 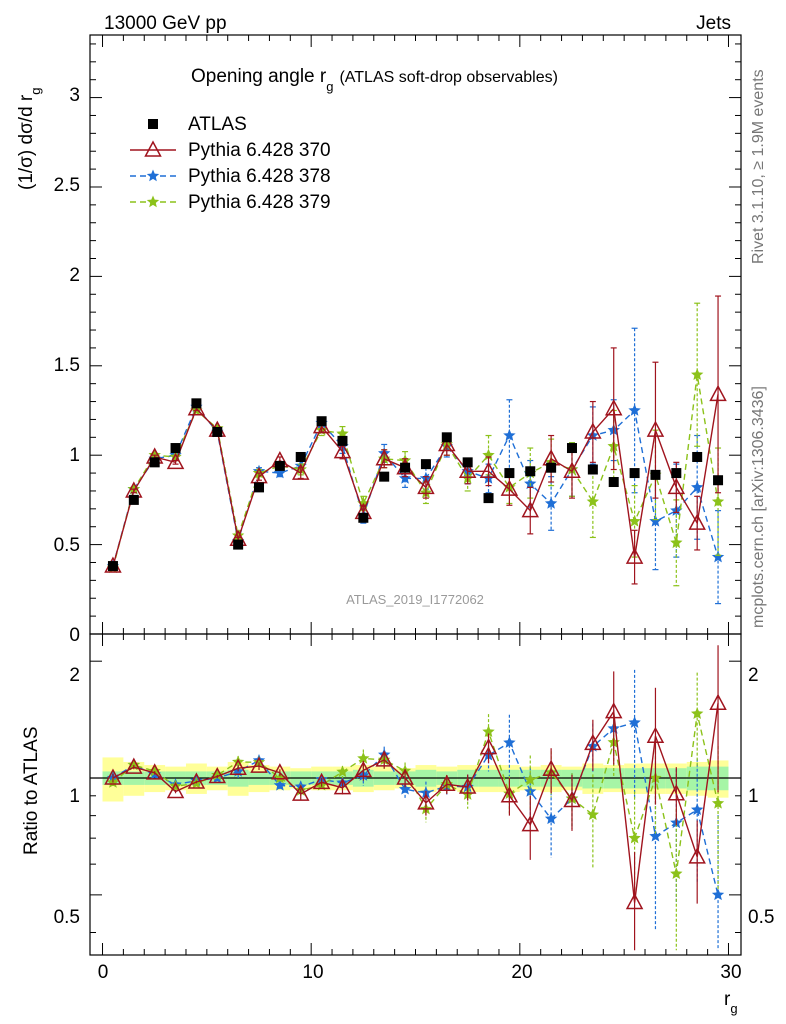 I want to click on ratio-tick-label: 0.5, so click(x=67, y=917).